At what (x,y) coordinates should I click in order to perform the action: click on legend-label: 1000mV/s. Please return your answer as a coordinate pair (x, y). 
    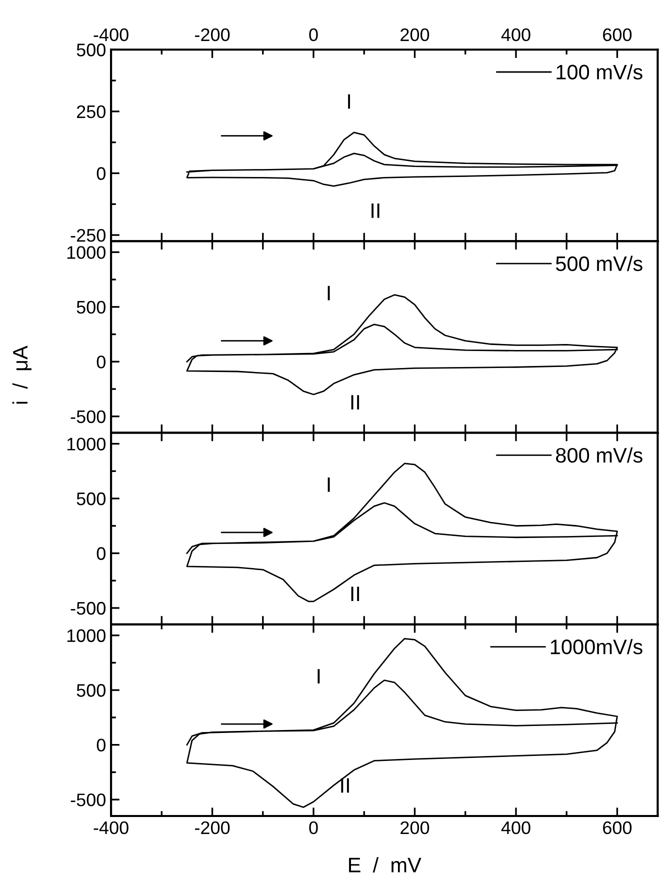
    Looking at the image, I should click on (596, 646).